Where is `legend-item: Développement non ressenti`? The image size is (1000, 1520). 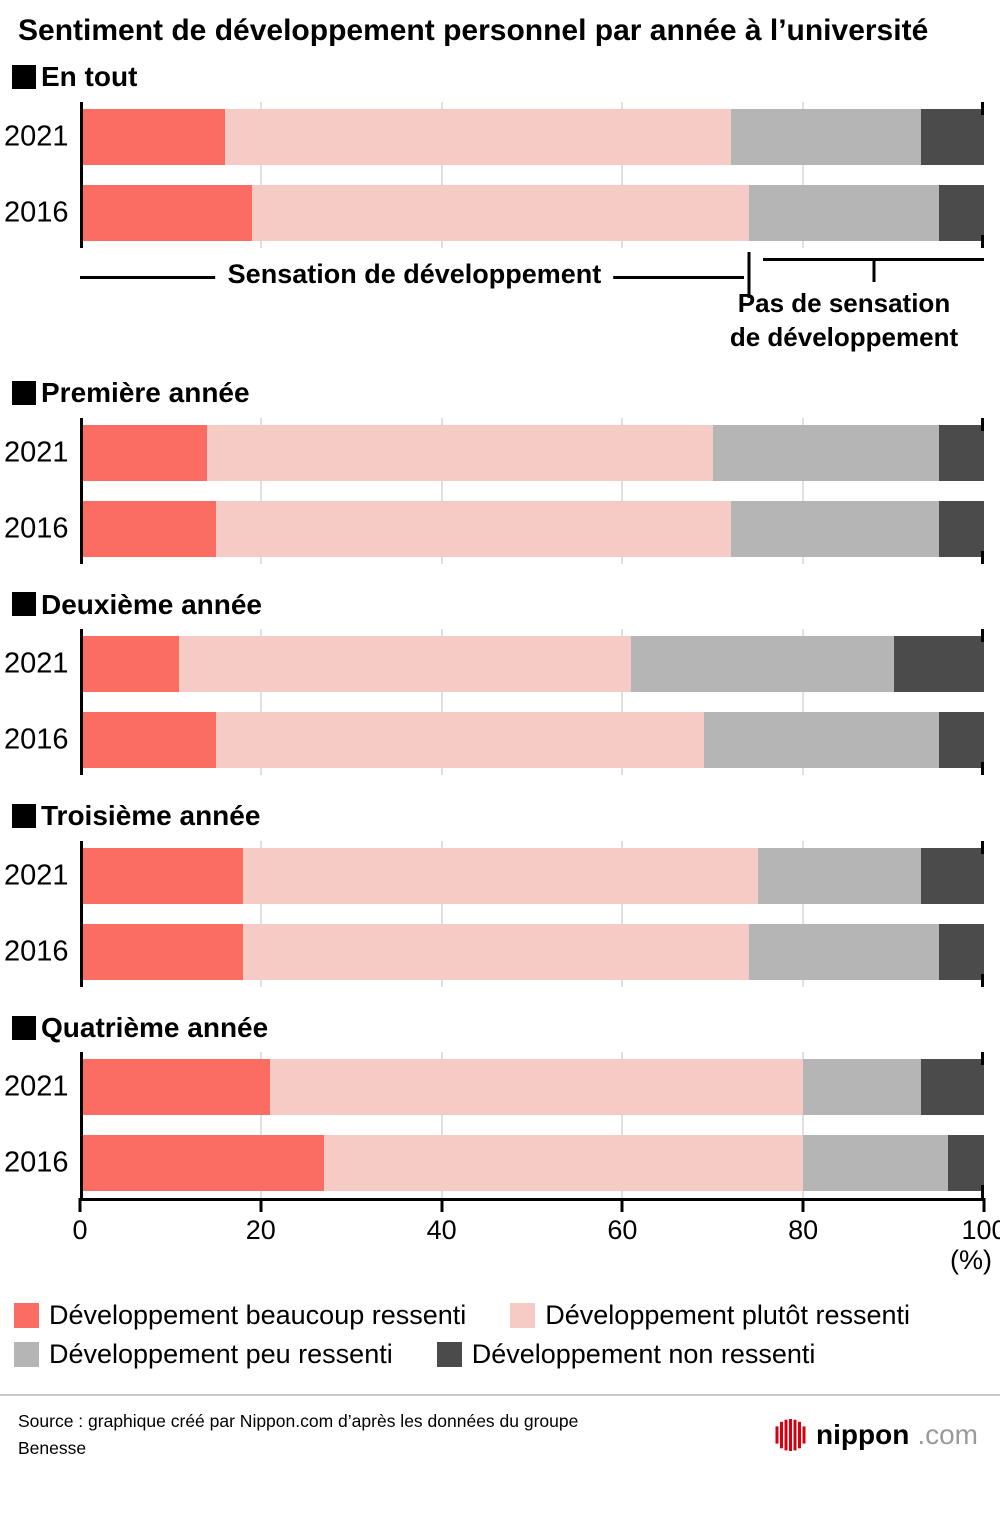 legend-item: Développement non ressenti is located at coordinates (626, 1354).